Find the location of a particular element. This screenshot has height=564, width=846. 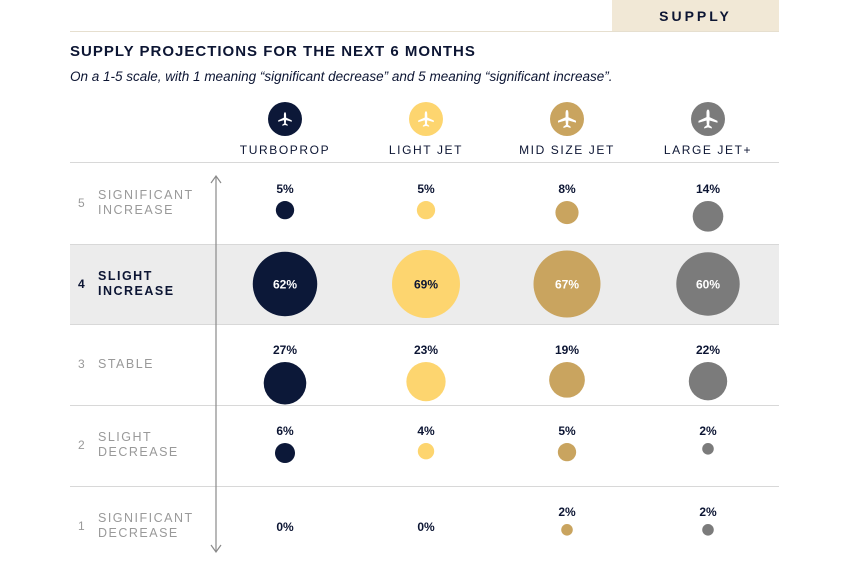

large-jet-plane-icon is located at coordinates (708, 119).